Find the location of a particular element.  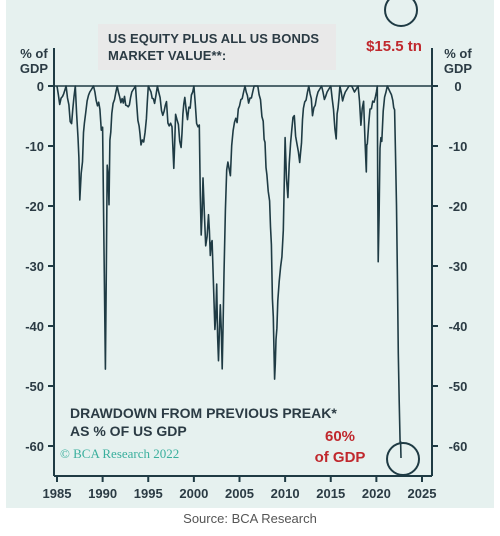

value-annotation: $15.5 tn is located at coordinates (394, 46).